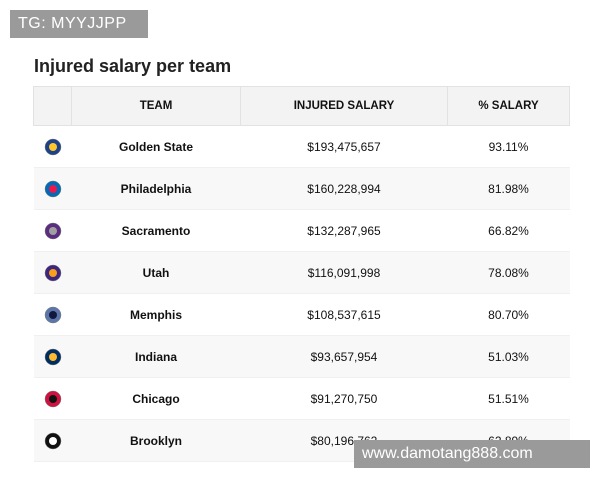  I want to click on team-name: Sacramento, so click(156, 230).